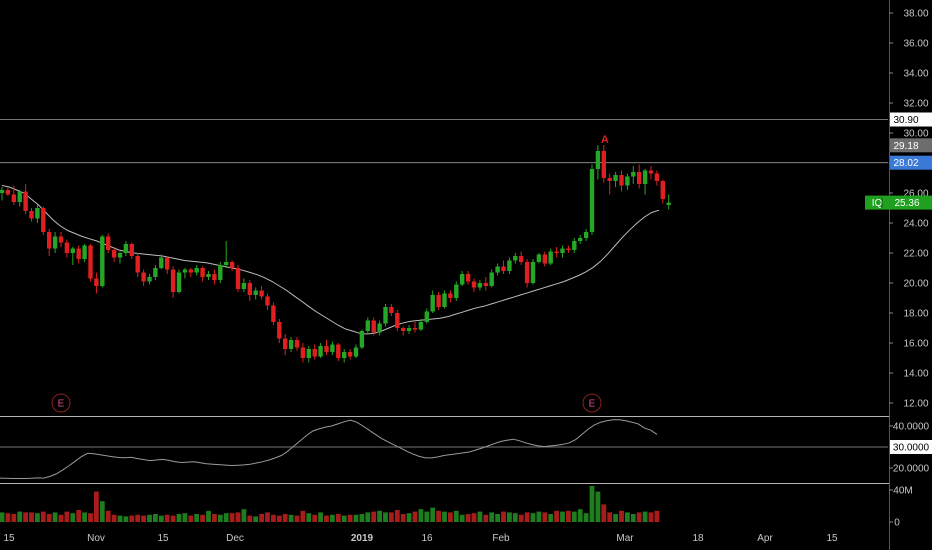 The height and width of the screenshot is (550, 932). I want to click on date-axis: 15 Nov 15 Dec 2019 16 Feb Mar 18 Apr 15, so click(420, 538).